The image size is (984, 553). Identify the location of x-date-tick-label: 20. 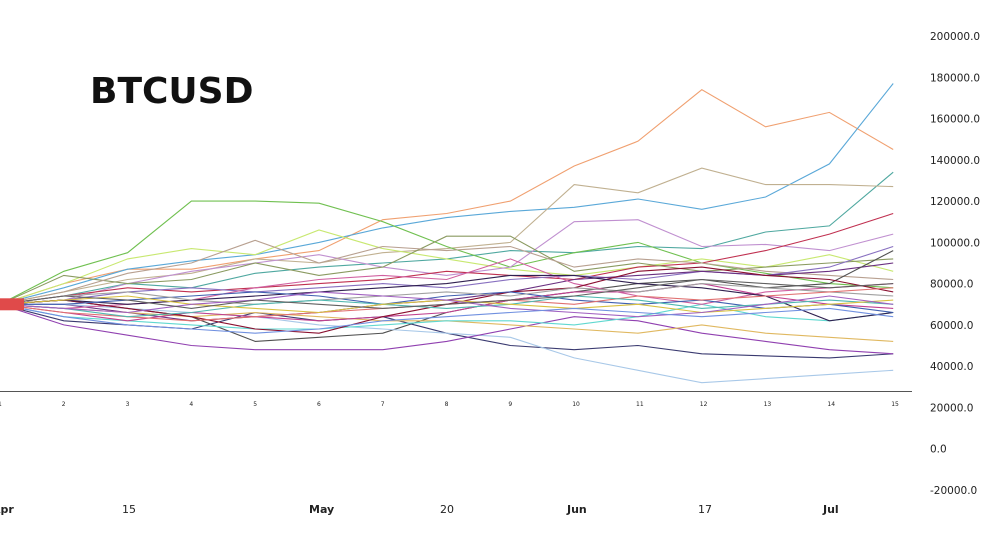
(447, 509).